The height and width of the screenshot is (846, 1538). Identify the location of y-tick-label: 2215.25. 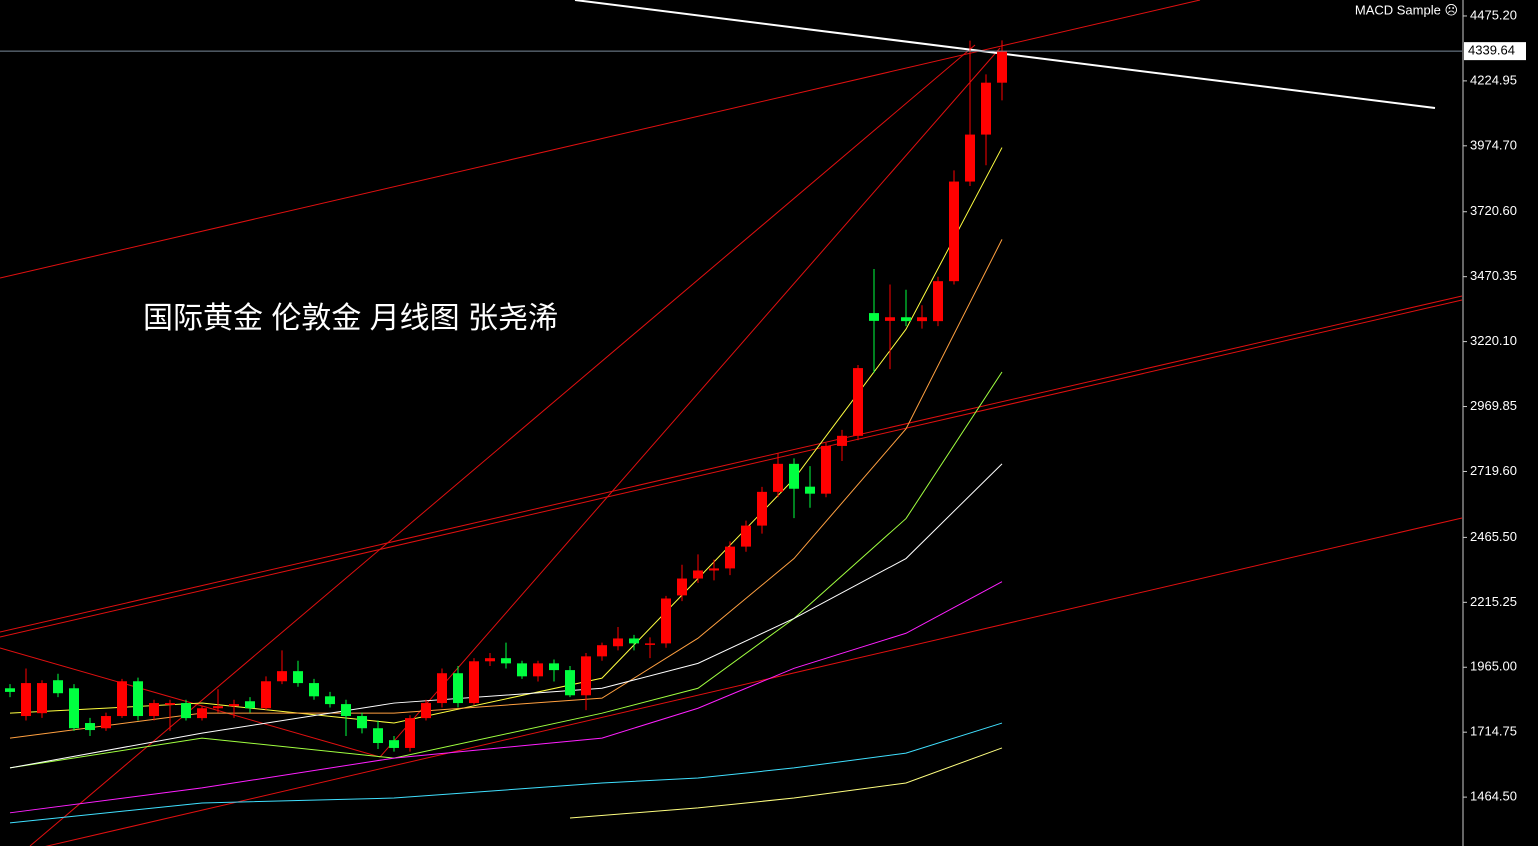
(1493, 601).